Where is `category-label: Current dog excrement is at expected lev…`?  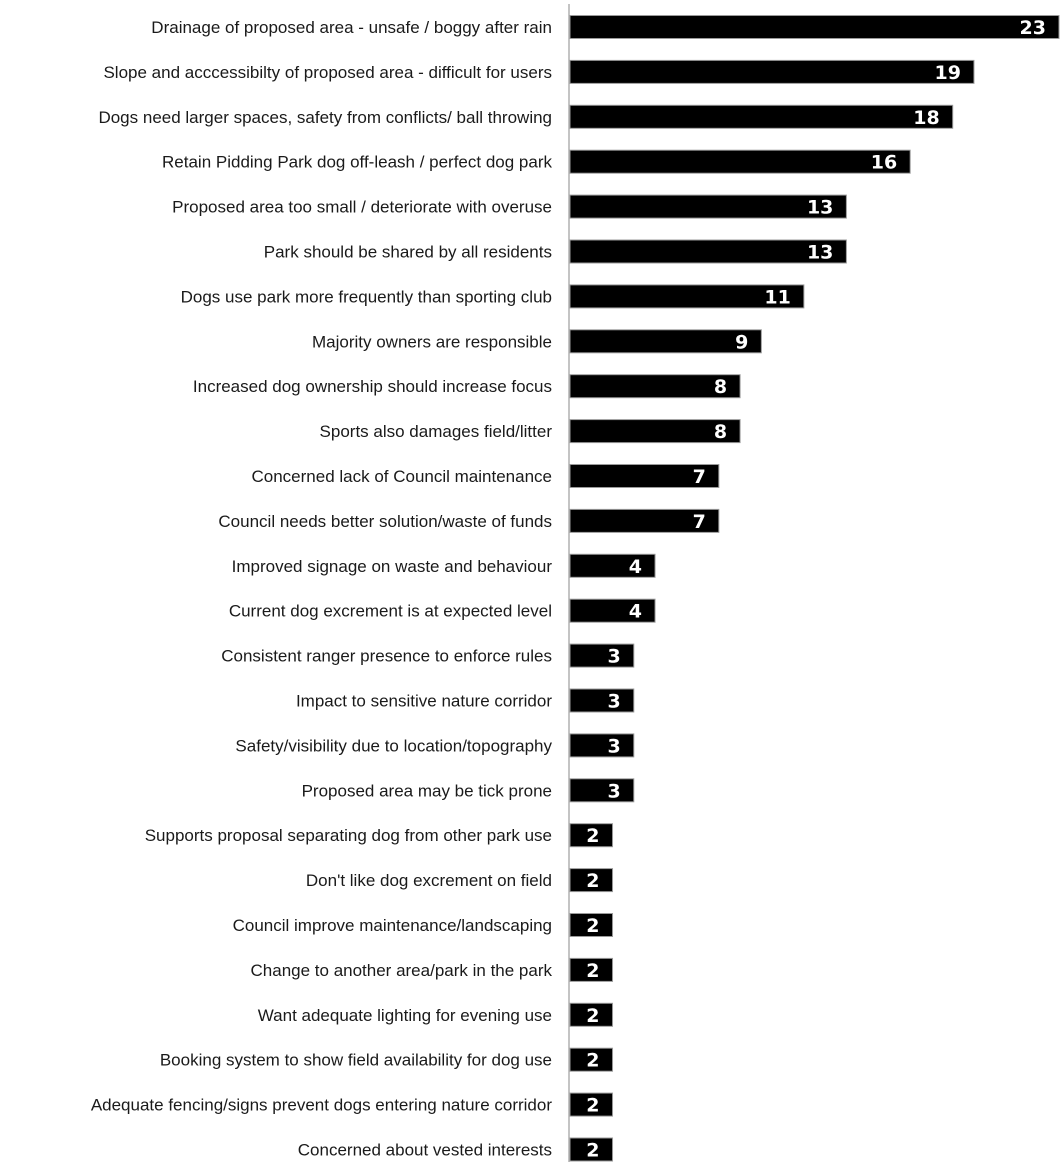
category-label: Current dog excrement is at expected lev… is located at coordinates (390, 611).